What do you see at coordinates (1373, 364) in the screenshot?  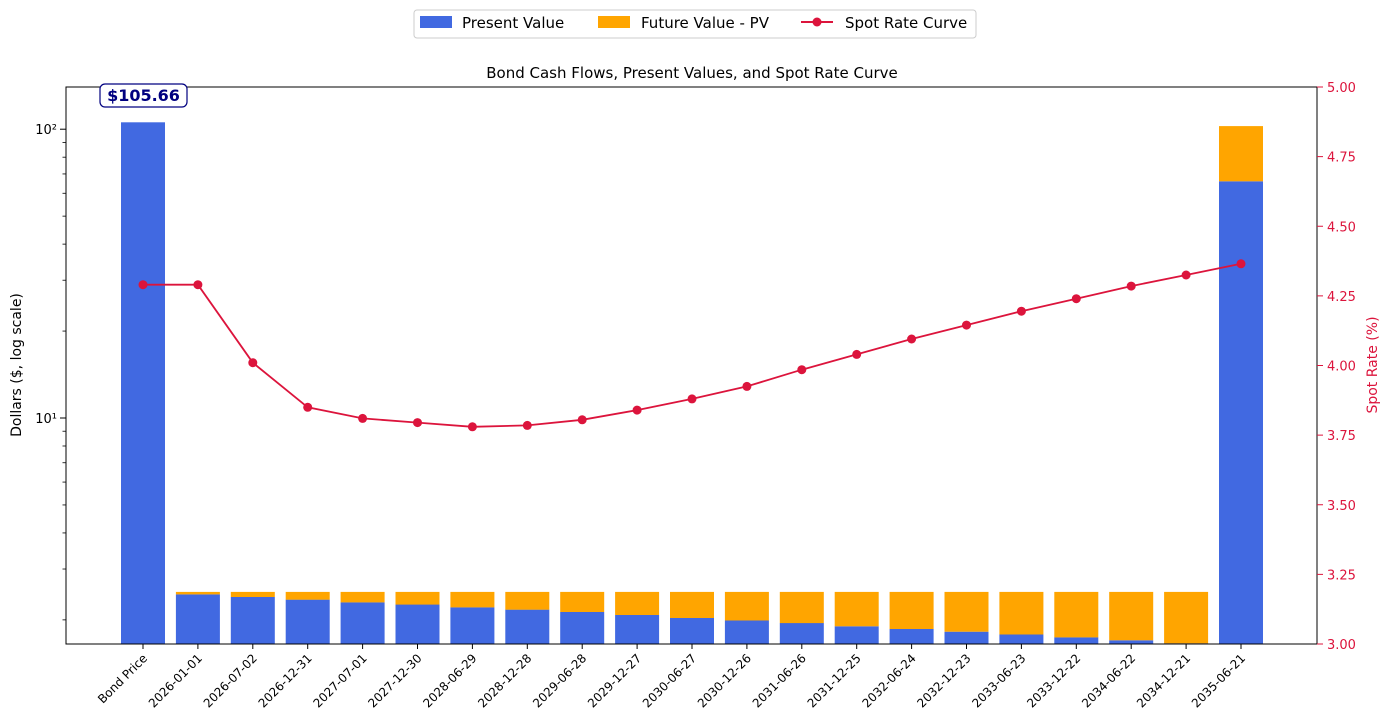 I see `y2-axis-label: Spot Rate (%)` at bounding box center [1373, 364].